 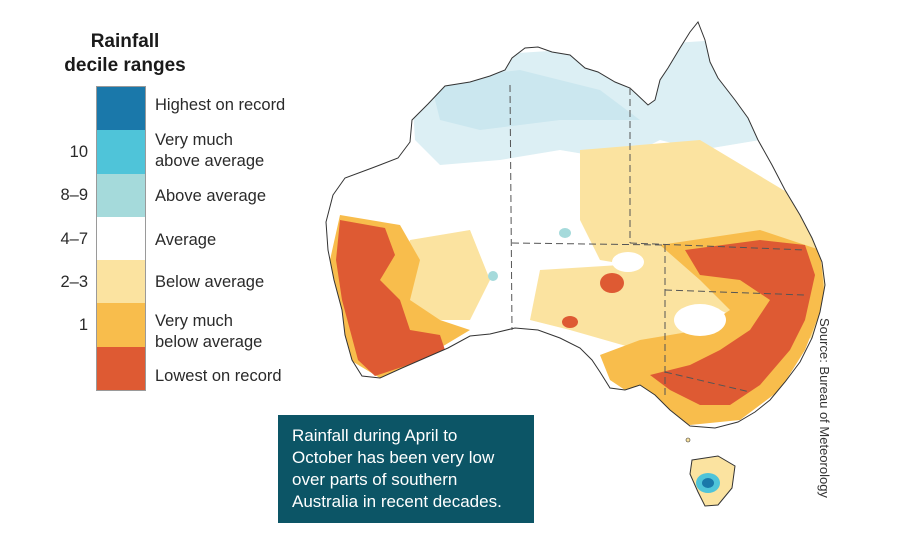 I want to click on decile-2-3: 2–3, so click(x=74, y=282).